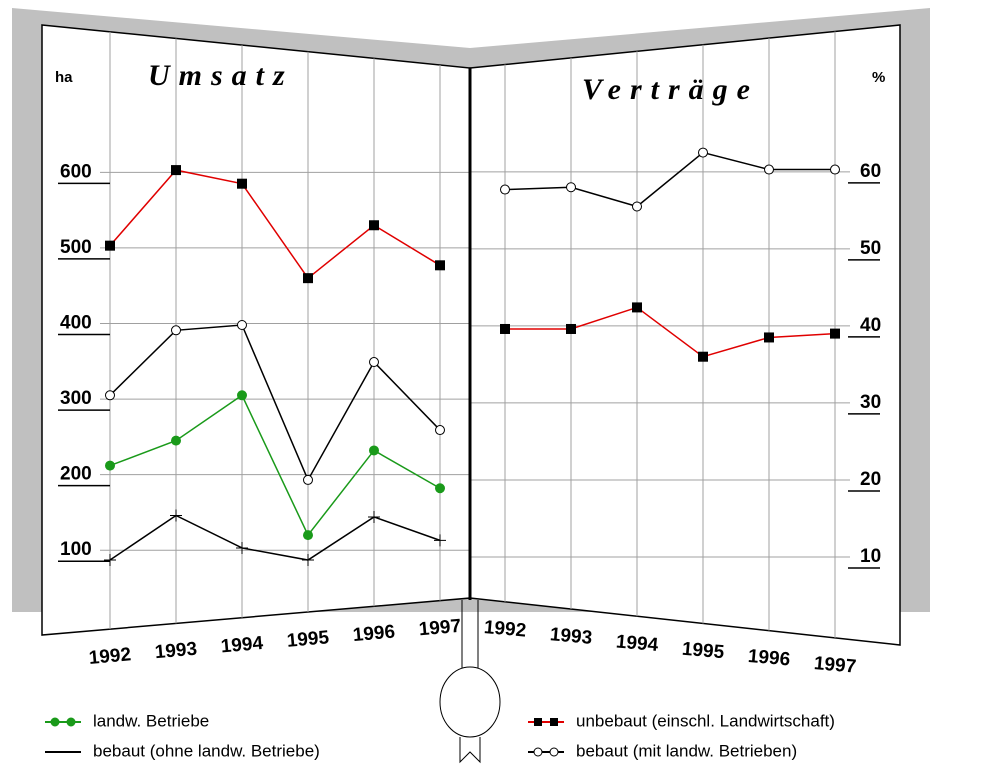 This screenshot has height=771, width=983. Describe the element at coordinates (151, 720) in the screenshot. I see `legend-label: landw. Betriebe` at that location.